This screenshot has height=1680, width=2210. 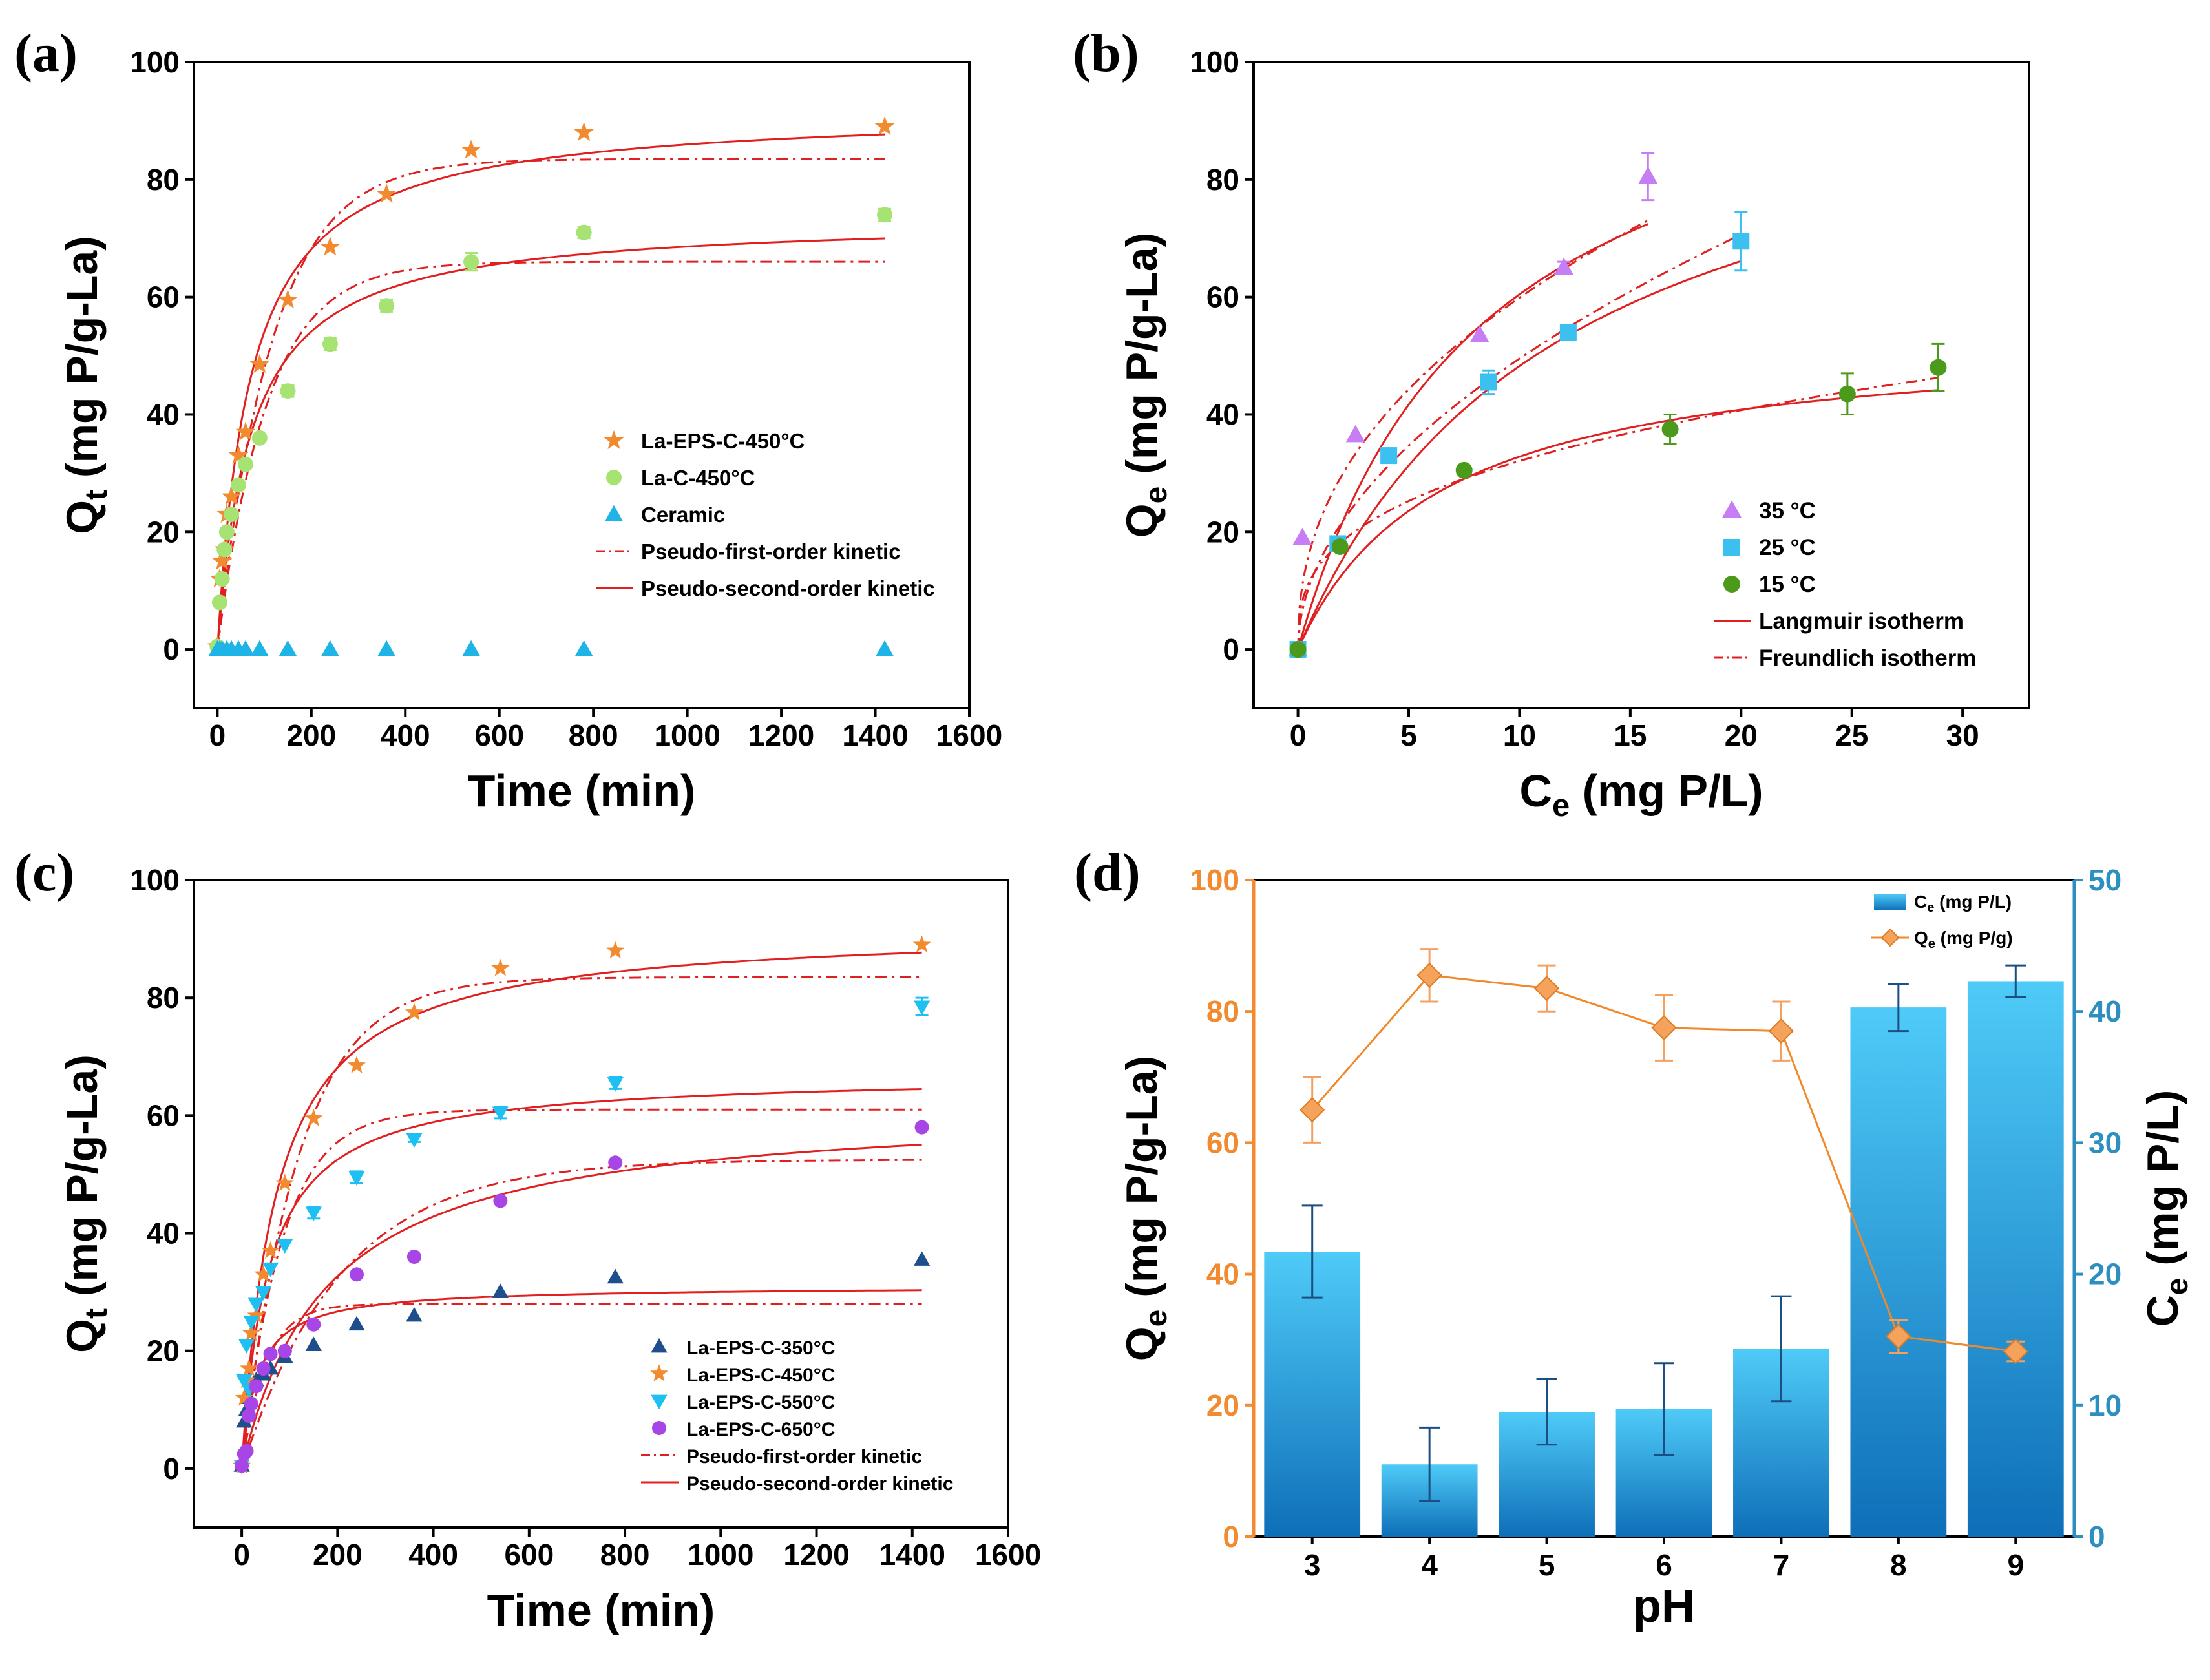 What do you see at coordinates (46, 53) in the screenshot?
I see `panel-label: (a)` at bounding box center [46, 53].